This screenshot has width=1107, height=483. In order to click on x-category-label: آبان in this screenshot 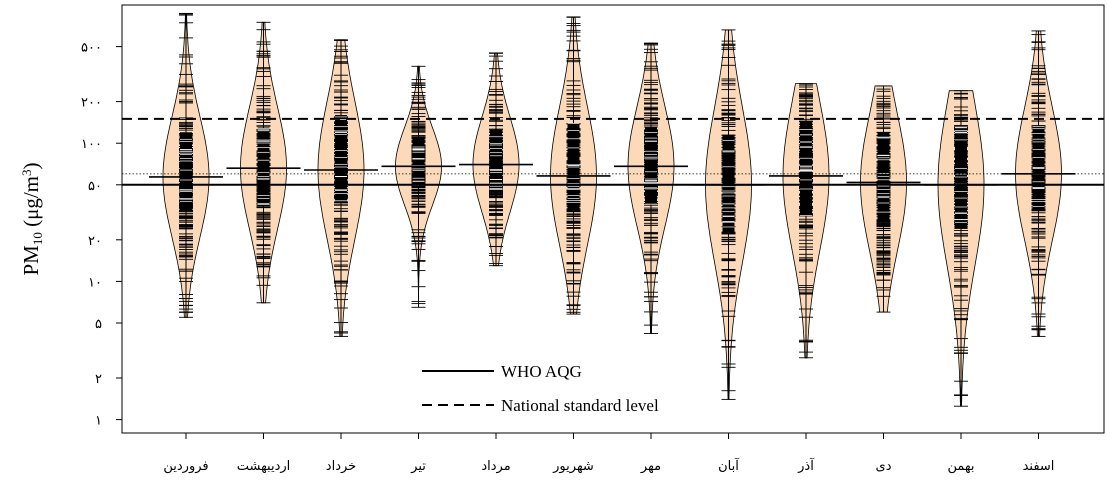, I will do `click(729, 465)`.